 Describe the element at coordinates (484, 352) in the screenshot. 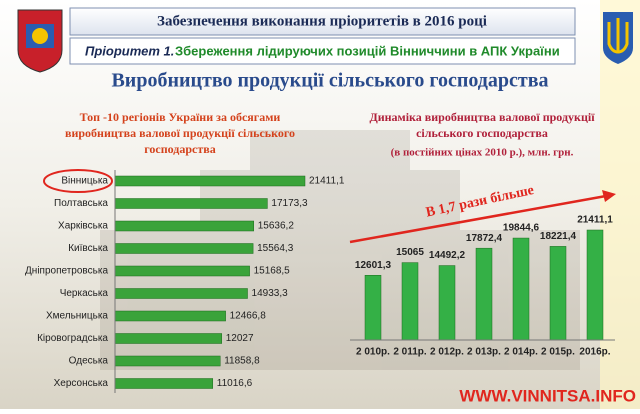

I see `category-label: 2 013р.` at that location.